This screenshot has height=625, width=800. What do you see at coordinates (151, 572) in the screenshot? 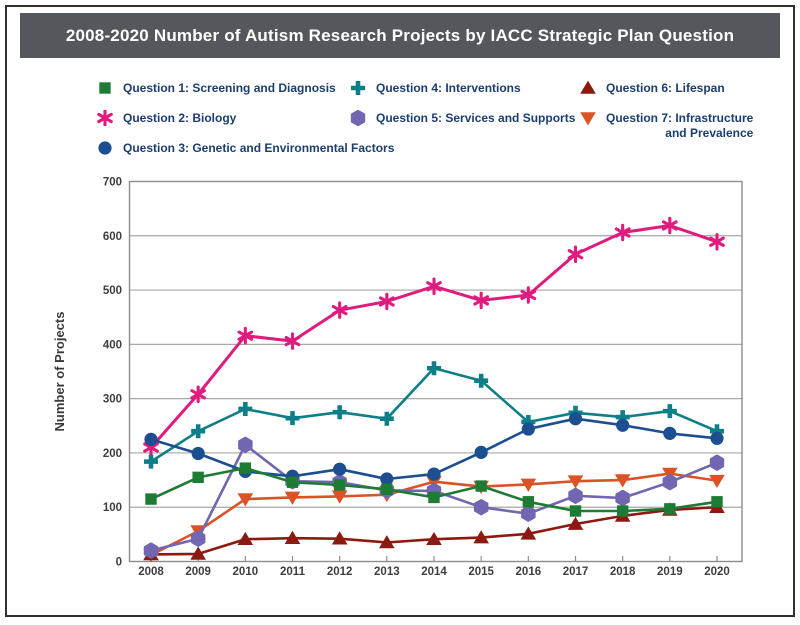
I see `svg-text: 2008` at bounding box center [151, 572].